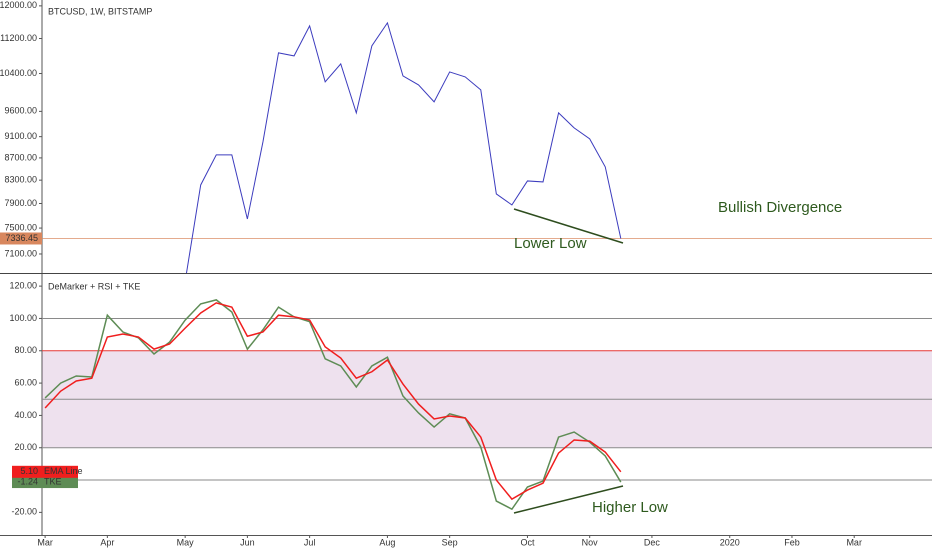 This screenshot has height=555, width=932. What do you see at coordinates (20, 180) in the screenshot?
I see `y-tick-label: 8300.00` at bounding box center [20, 180].